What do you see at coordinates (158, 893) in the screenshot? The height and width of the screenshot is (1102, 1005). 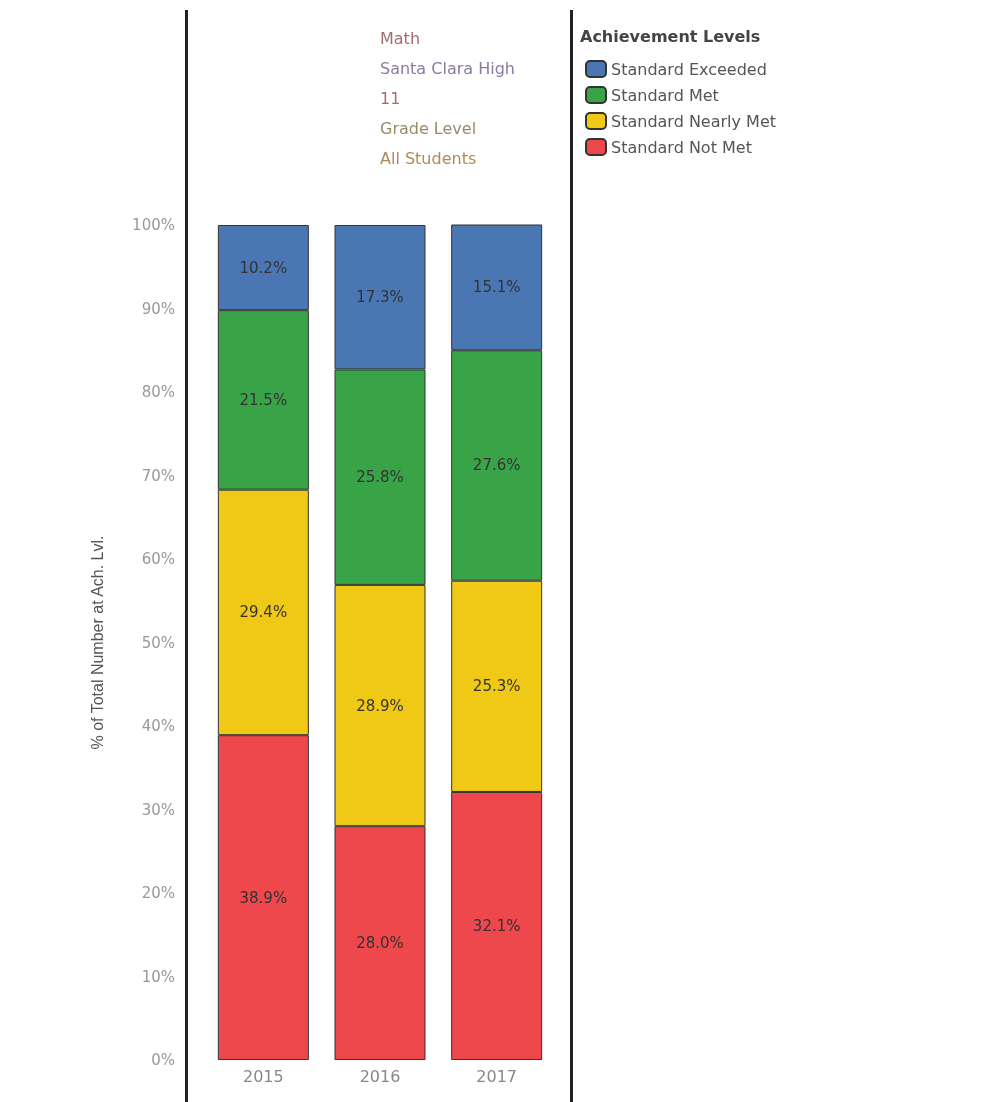 I see `y-tick-label: 20%` at bounding box center [158, 893].